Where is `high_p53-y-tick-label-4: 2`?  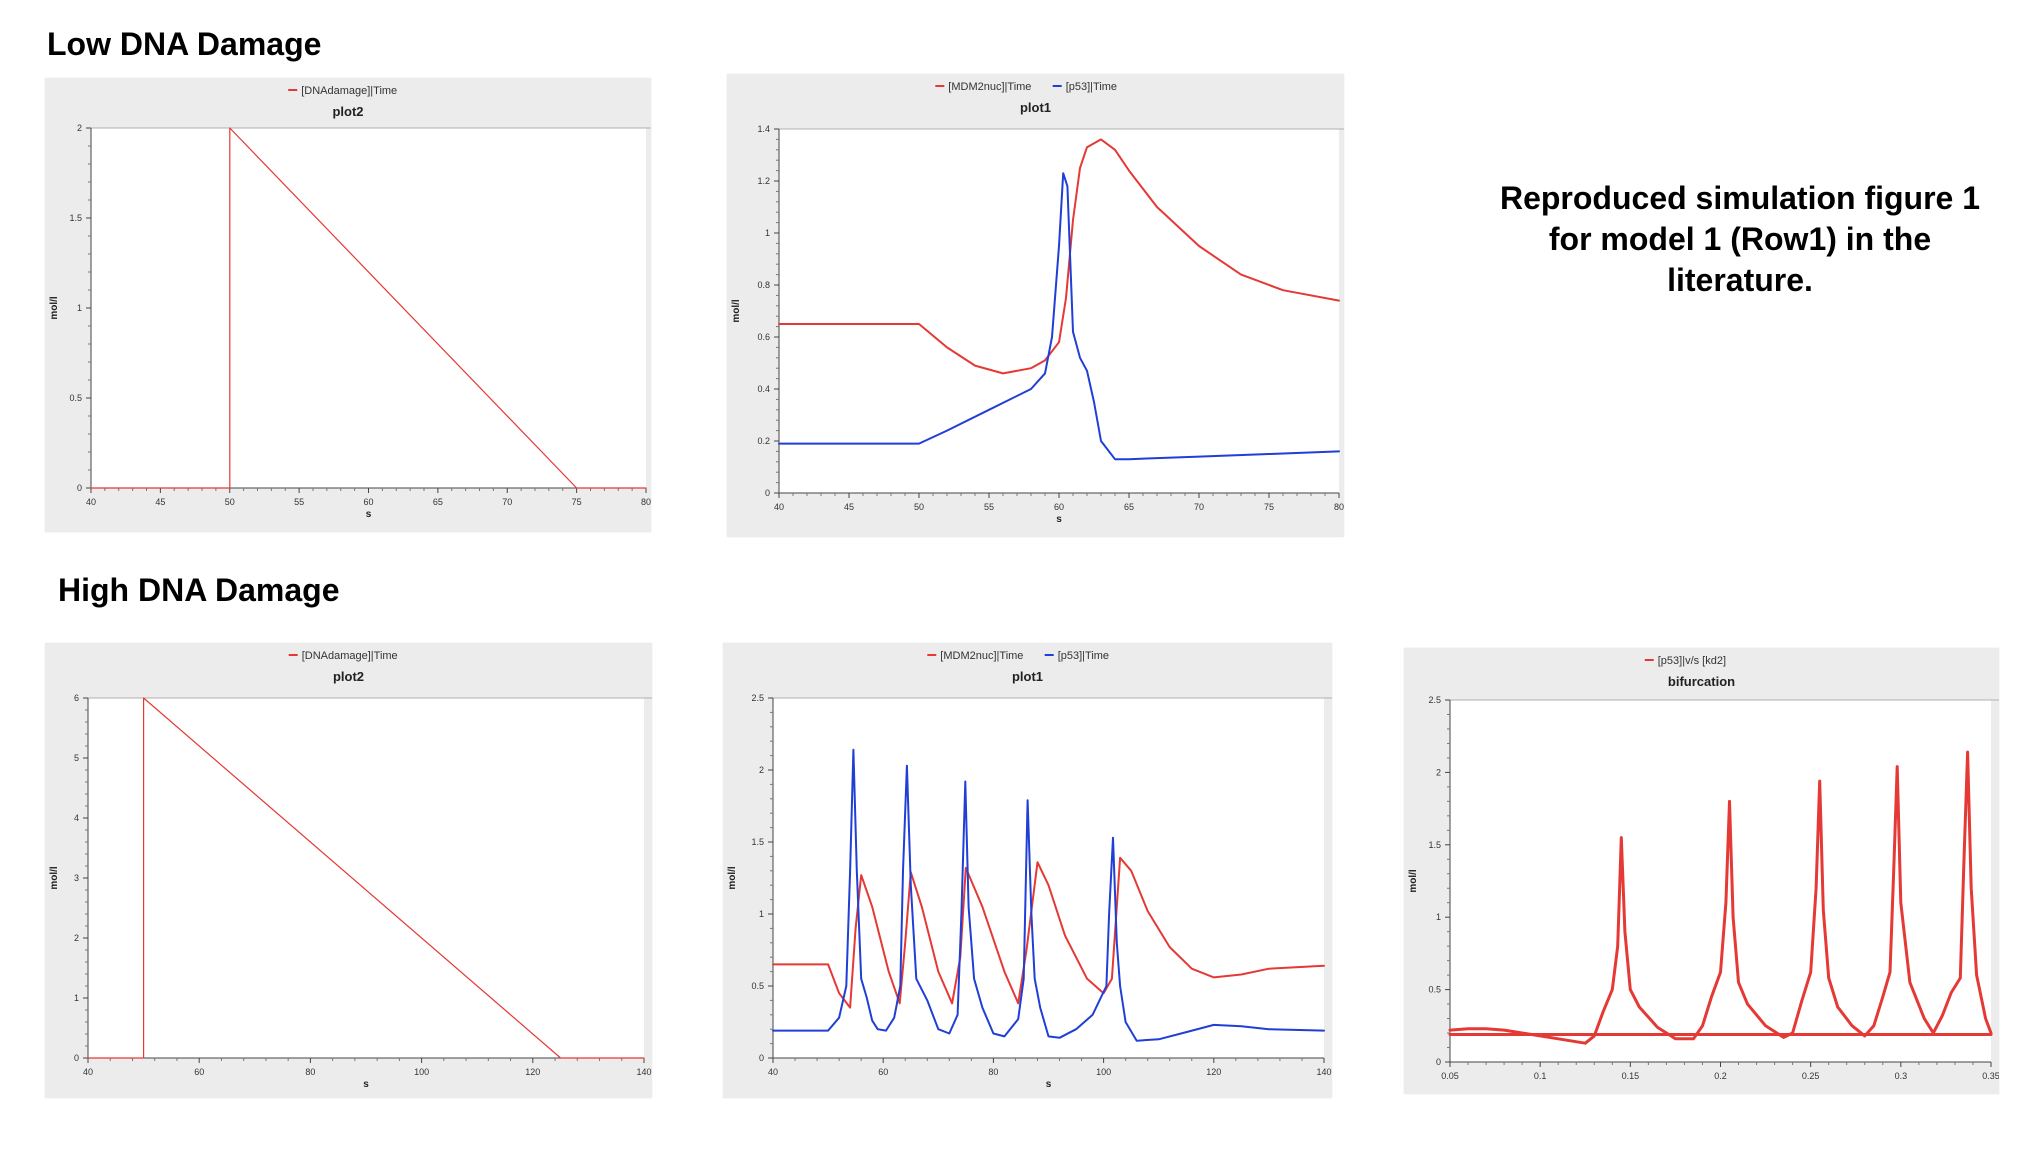 high_p53-y-tick-label-4: 2 is located at coordinates (761, 770).